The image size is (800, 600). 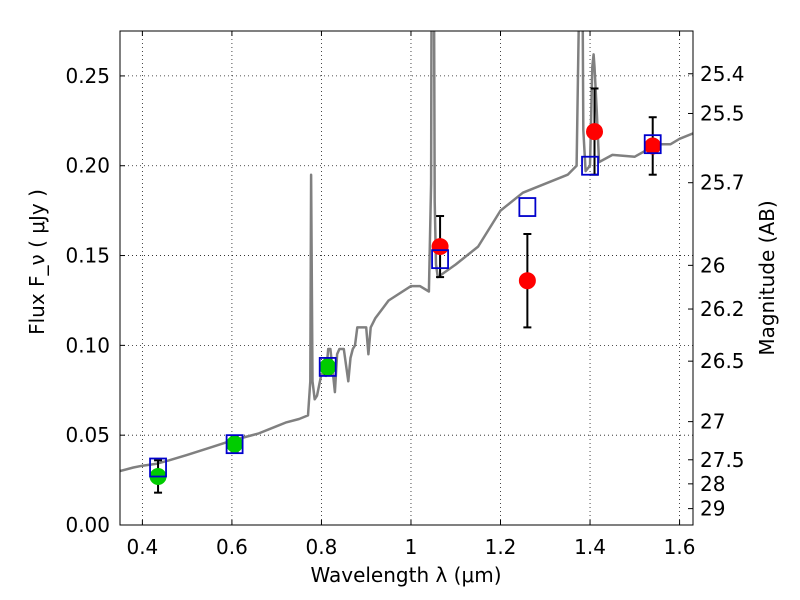 What do you see at coordinates (142, 547) in the screenshot?
I see `x-tick-label: 0.4` at bounding box center [142, 547].